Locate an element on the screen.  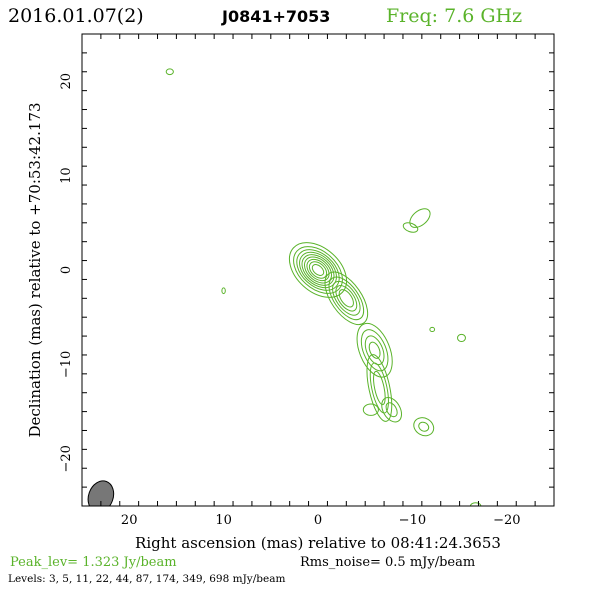
y-tick-label: 20 is located at coordinates (66, 81).